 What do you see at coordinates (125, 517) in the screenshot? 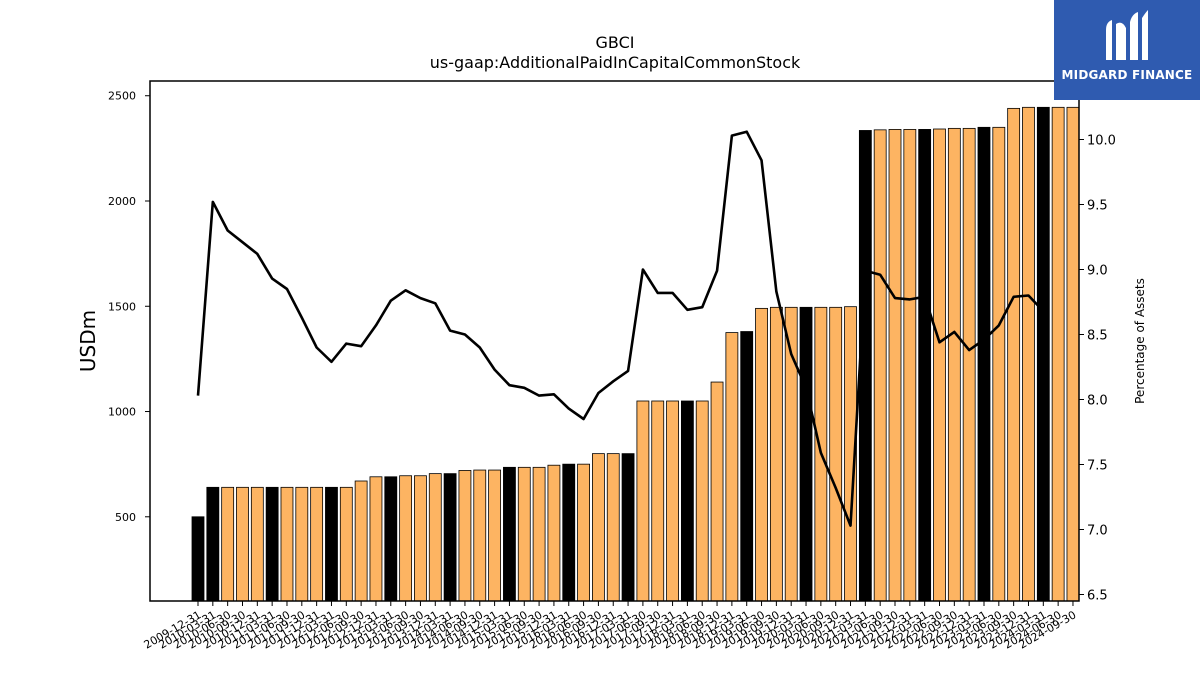
I see `y-tick-label: 500` at bounding box center [125, 517].